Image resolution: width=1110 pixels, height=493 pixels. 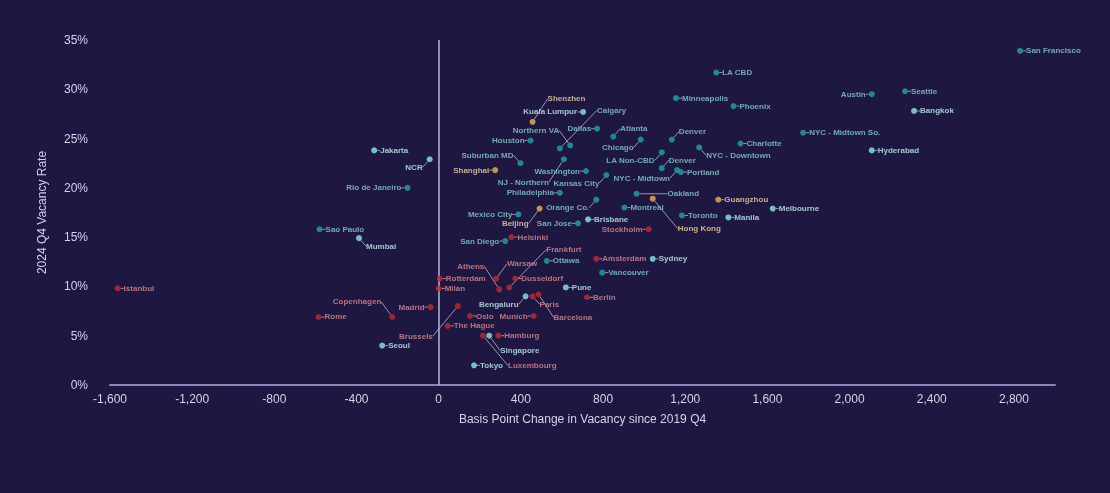 I want to click on annotation: Melbourne, so click(x=799, y=209).